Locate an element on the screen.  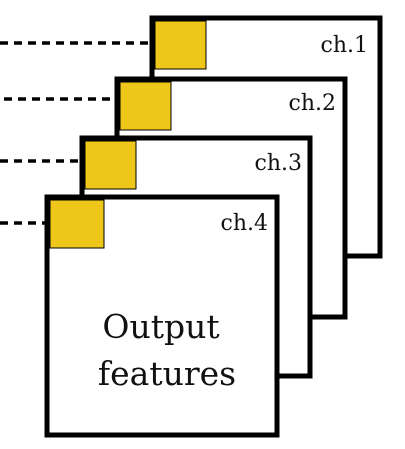
output-features-title-line1: Output is located at coordinates (160, 326).